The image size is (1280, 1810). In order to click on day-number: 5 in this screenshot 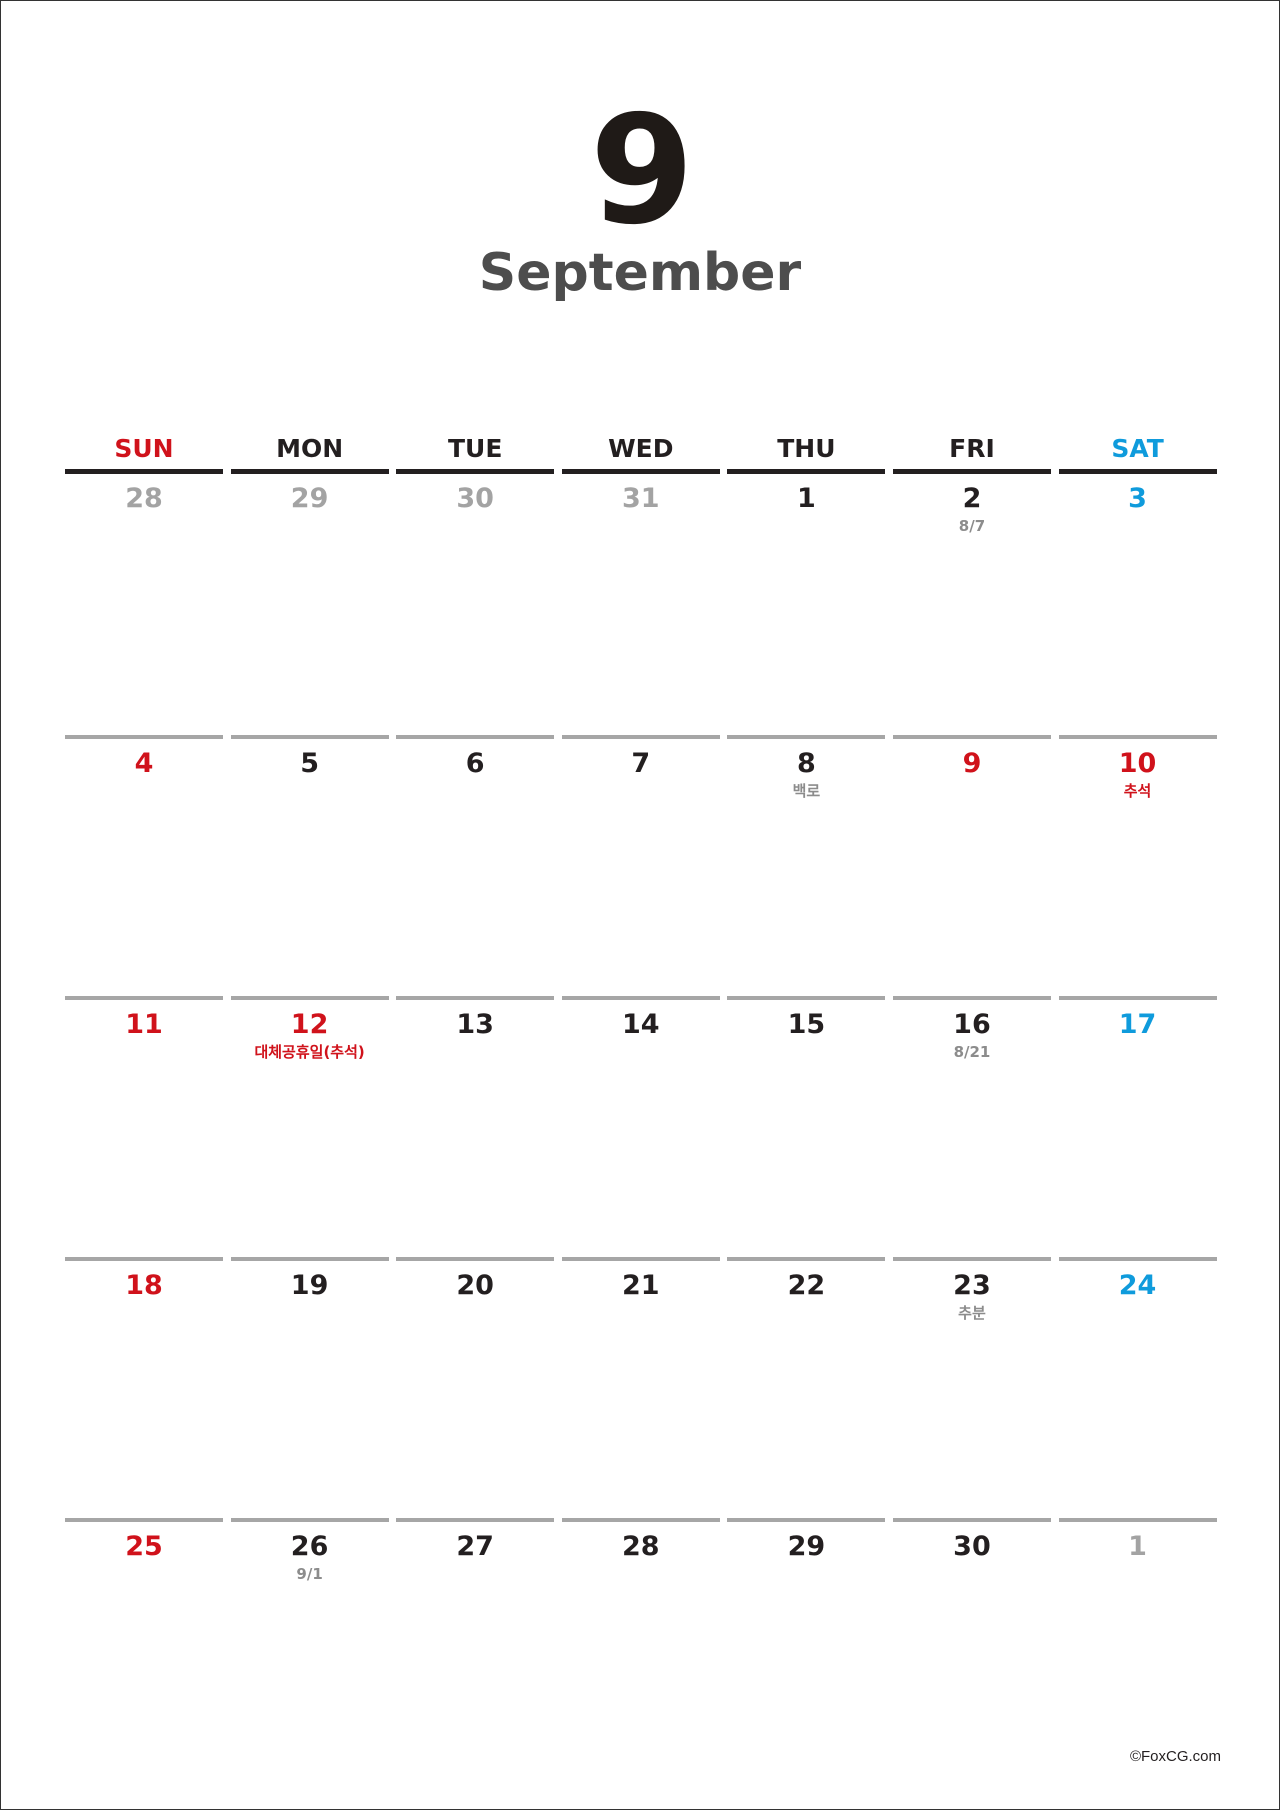, I will do `click(309, 763)`.